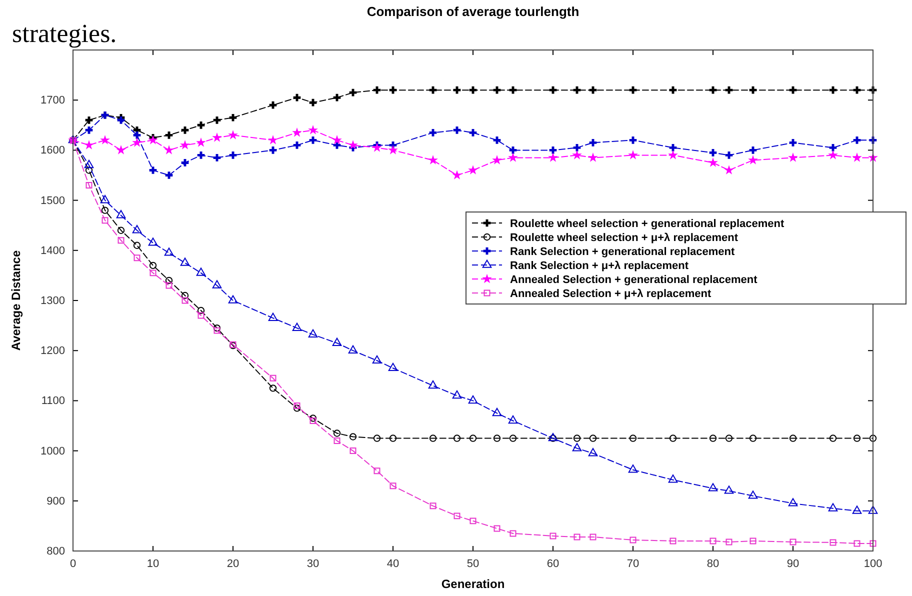 This screenshot has height=596, width=912. Describe the element at coordinates (553, 564) in the screenshot. I see `x-tick-label: 60` at that location.